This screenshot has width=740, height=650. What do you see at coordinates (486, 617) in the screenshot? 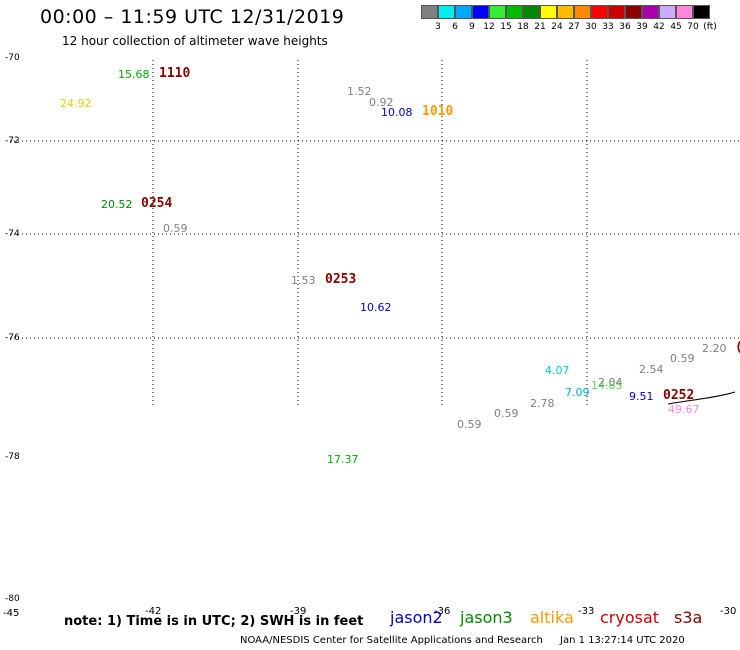
I see `legend-jason3: jason3` at bounding box center [486, 617].